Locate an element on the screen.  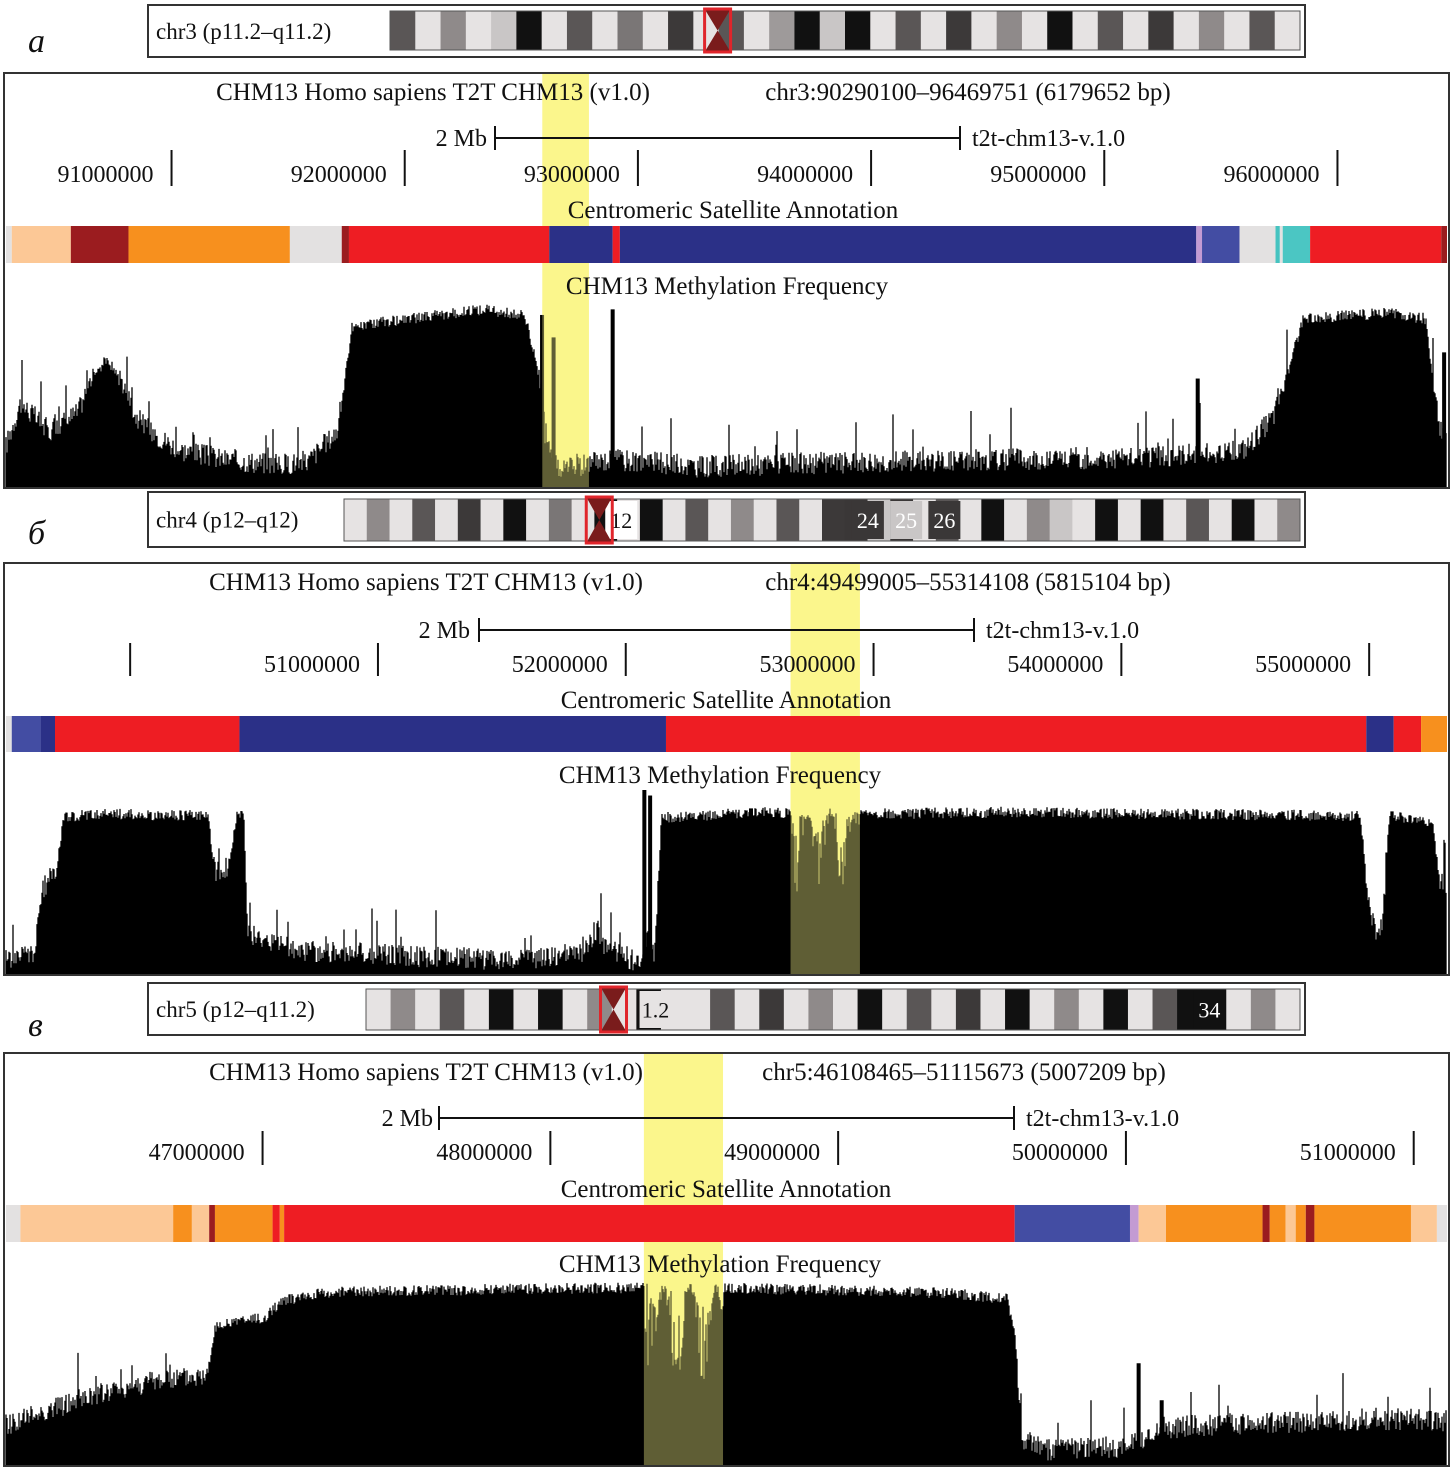
scale-bar-label: 2 Mb is located at coordinates (444, 631).